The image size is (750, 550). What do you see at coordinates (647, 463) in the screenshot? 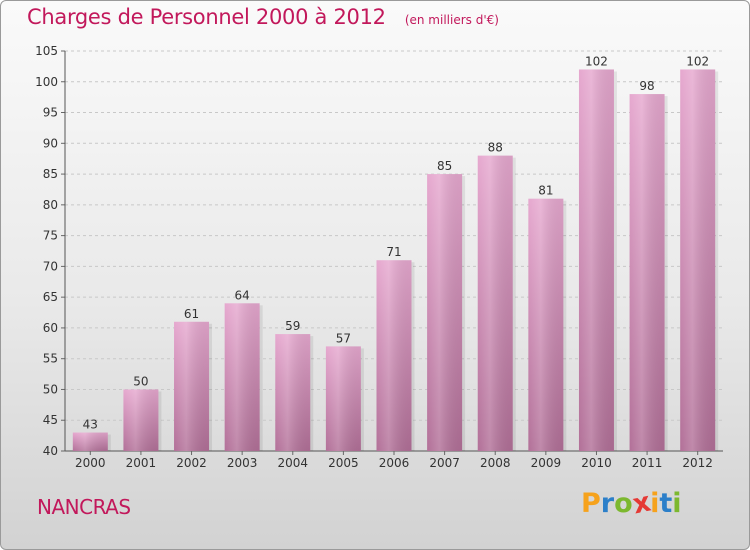
I see `x-tick-label: 2011` at bounding box center [647, 463].